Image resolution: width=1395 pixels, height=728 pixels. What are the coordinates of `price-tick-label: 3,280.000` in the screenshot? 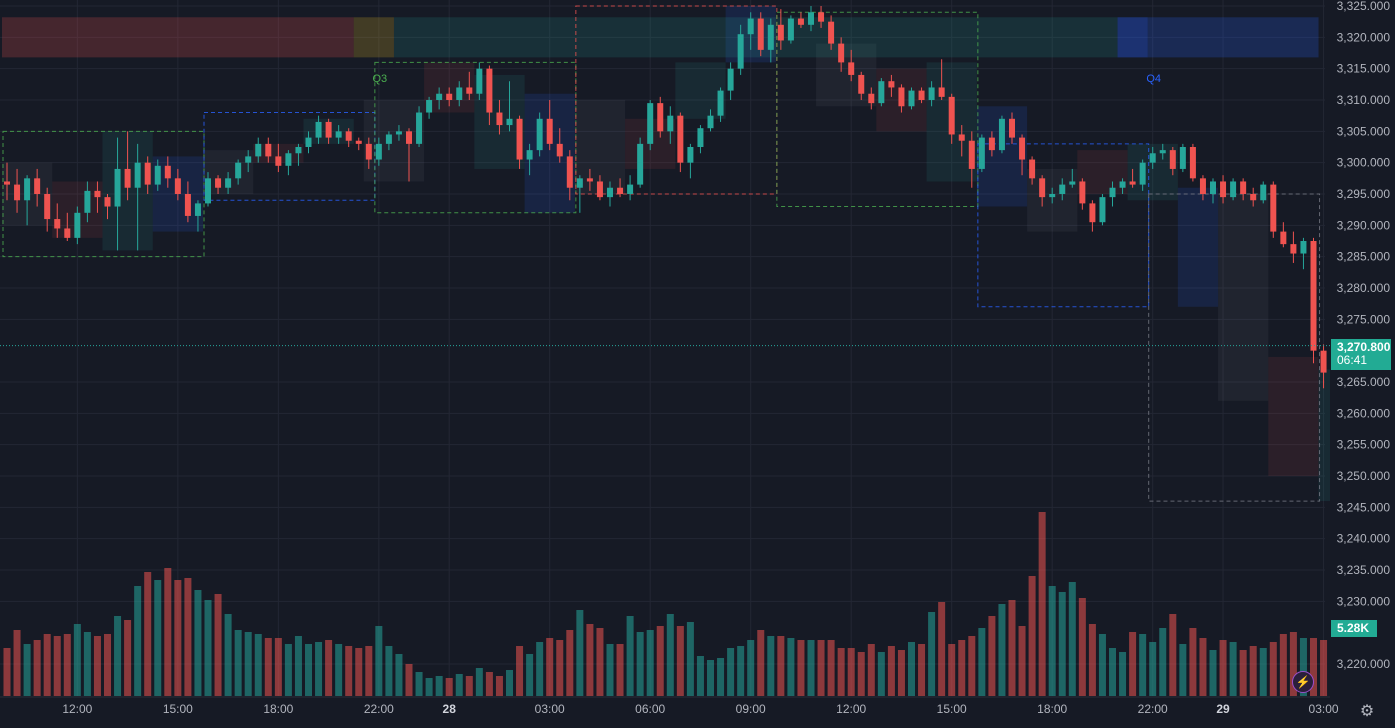 It's located at (1364, 288).